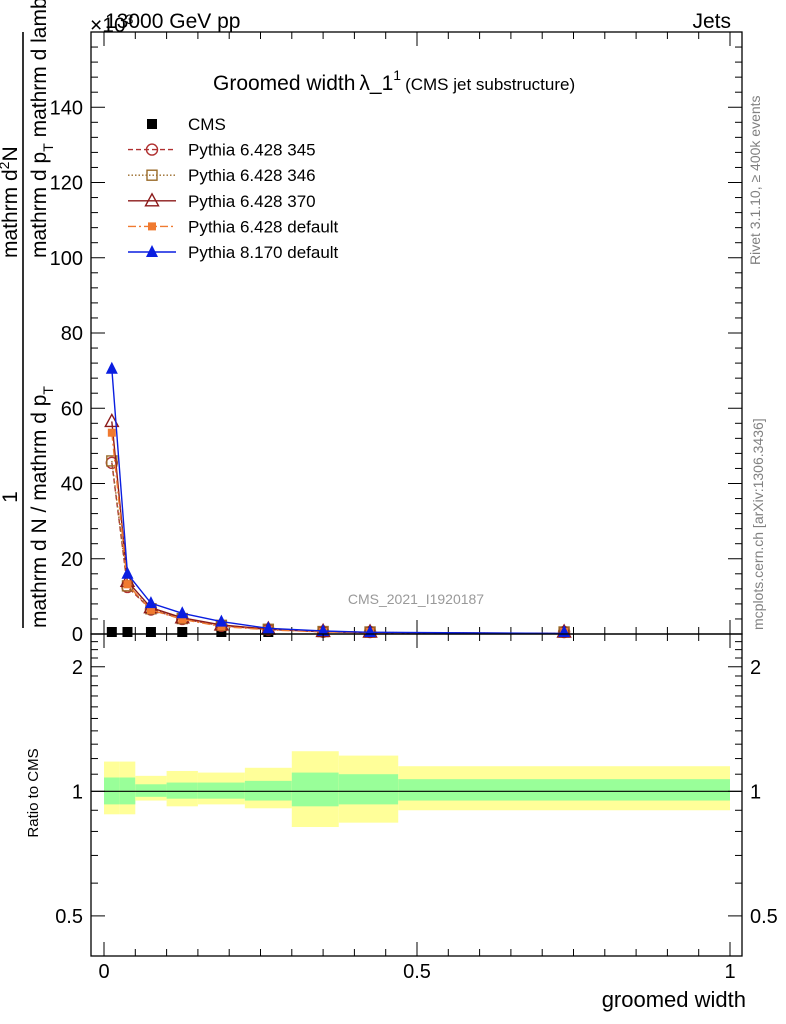 The width and height of the screenshot is (786, 1024). I want to click on legend-entry: Pythia 6.428 default, so click(233, 226).